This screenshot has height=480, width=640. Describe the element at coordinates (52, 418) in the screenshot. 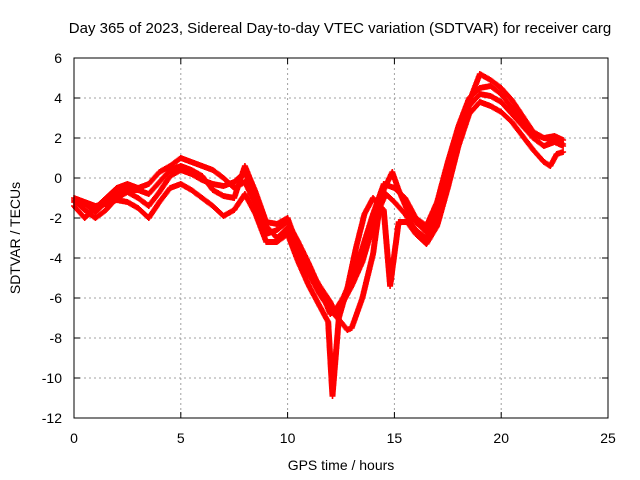

I see `y-tick-label: -12` at that location.